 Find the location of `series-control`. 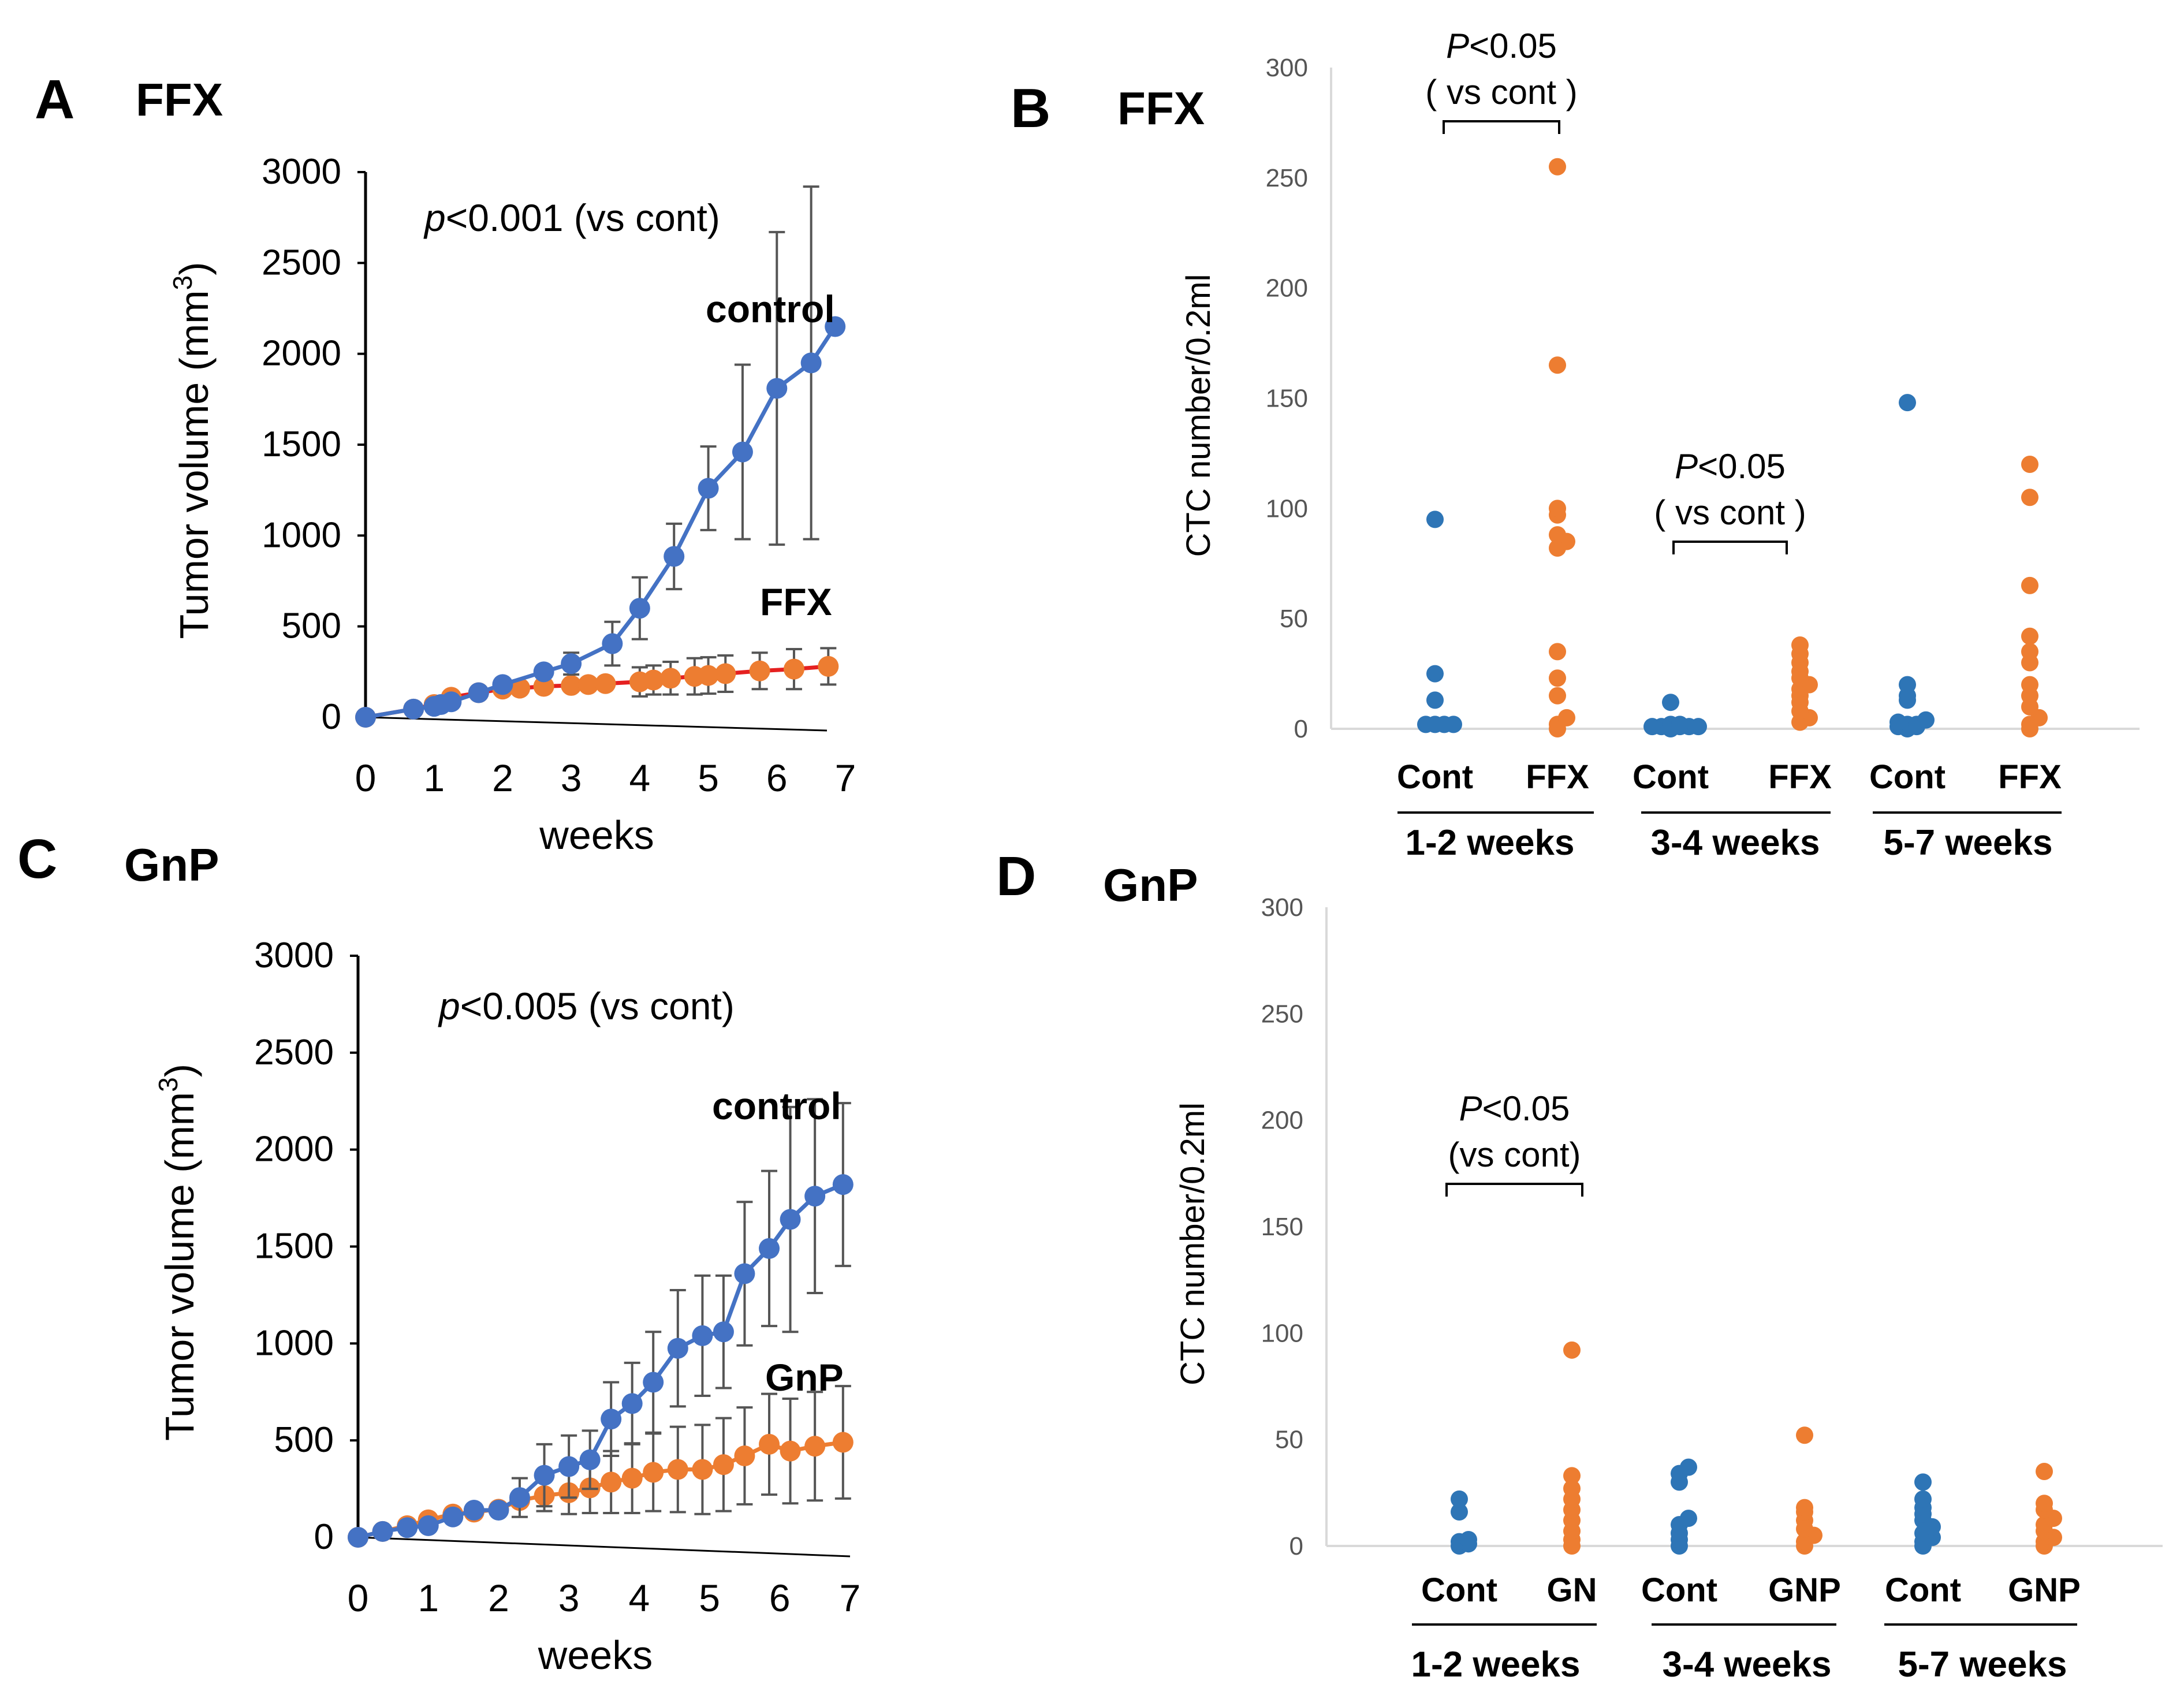

series-control is located at coordinates (601, 1323).